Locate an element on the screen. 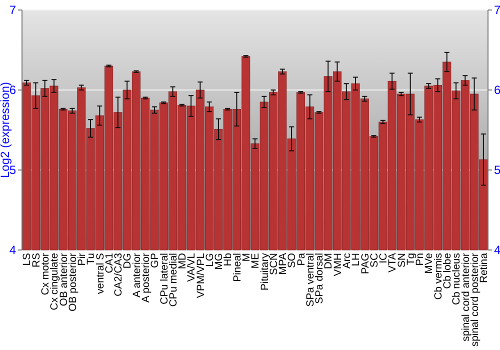 Image resolution: width=500 pixels, height=350 pixels. x-tick-label: CA1 is located at coordinates (110, 263).